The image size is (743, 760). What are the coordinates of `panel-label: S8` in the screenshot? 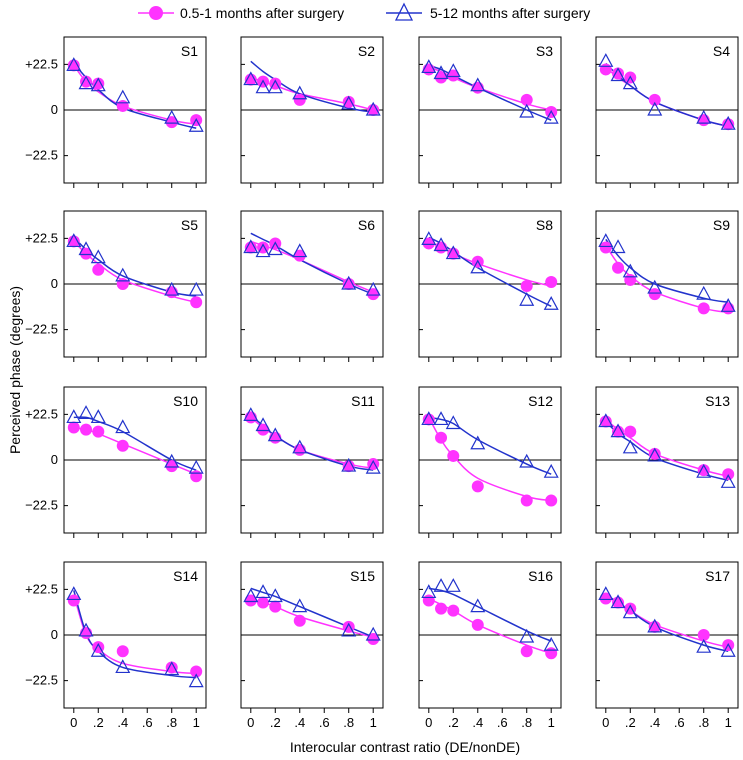 It's located at (544, 225).